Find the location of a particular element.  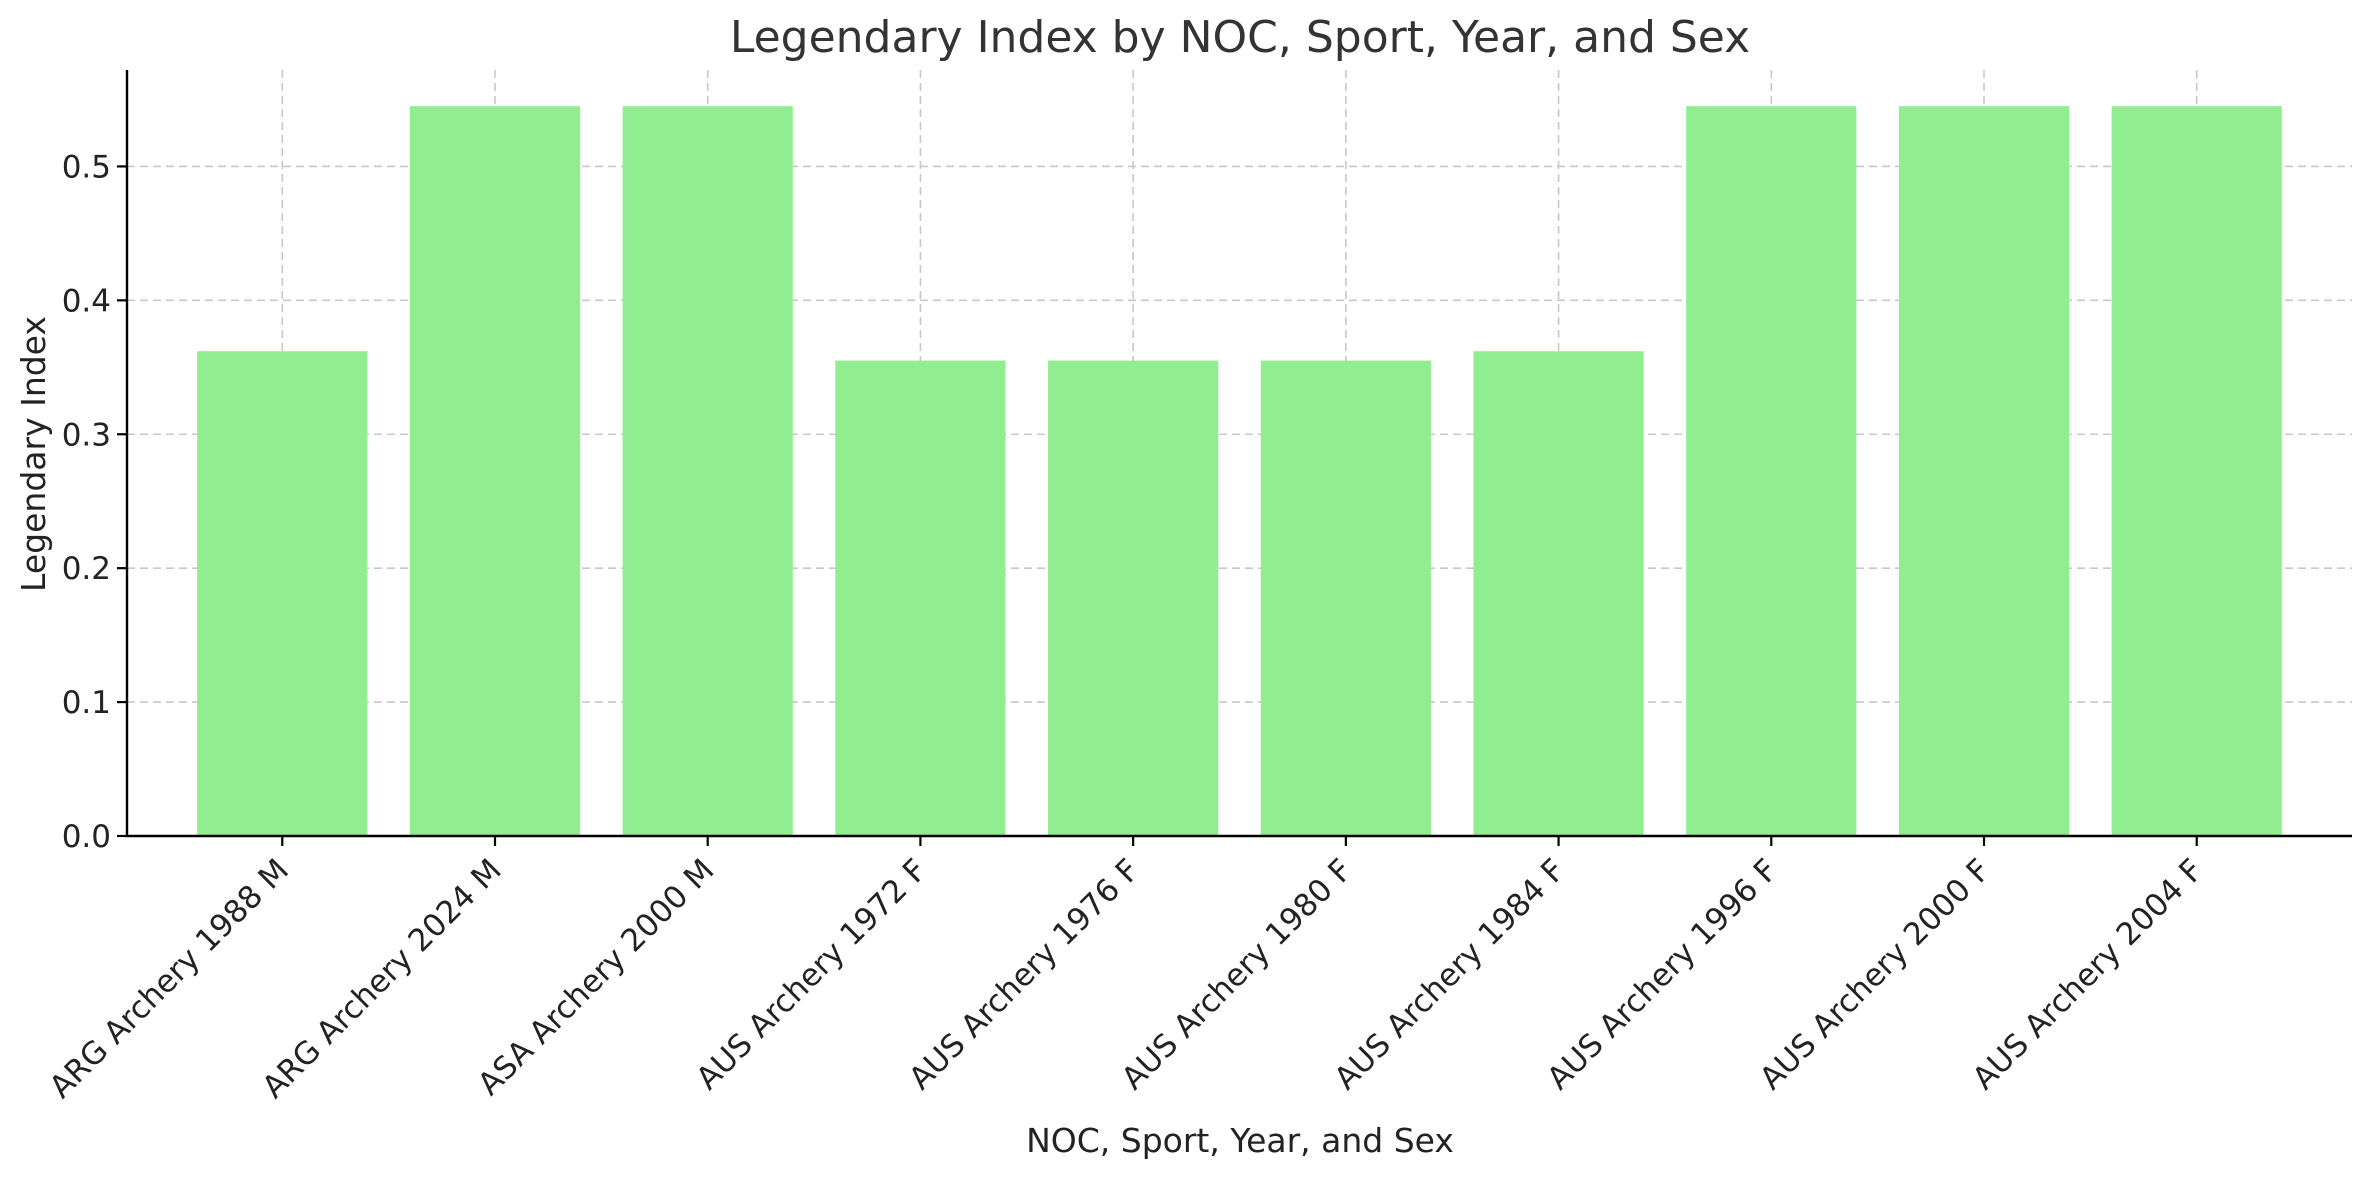

x-axis-title: NOC, Sport, Year, and Sex is located at coordinates (1240, 1140).